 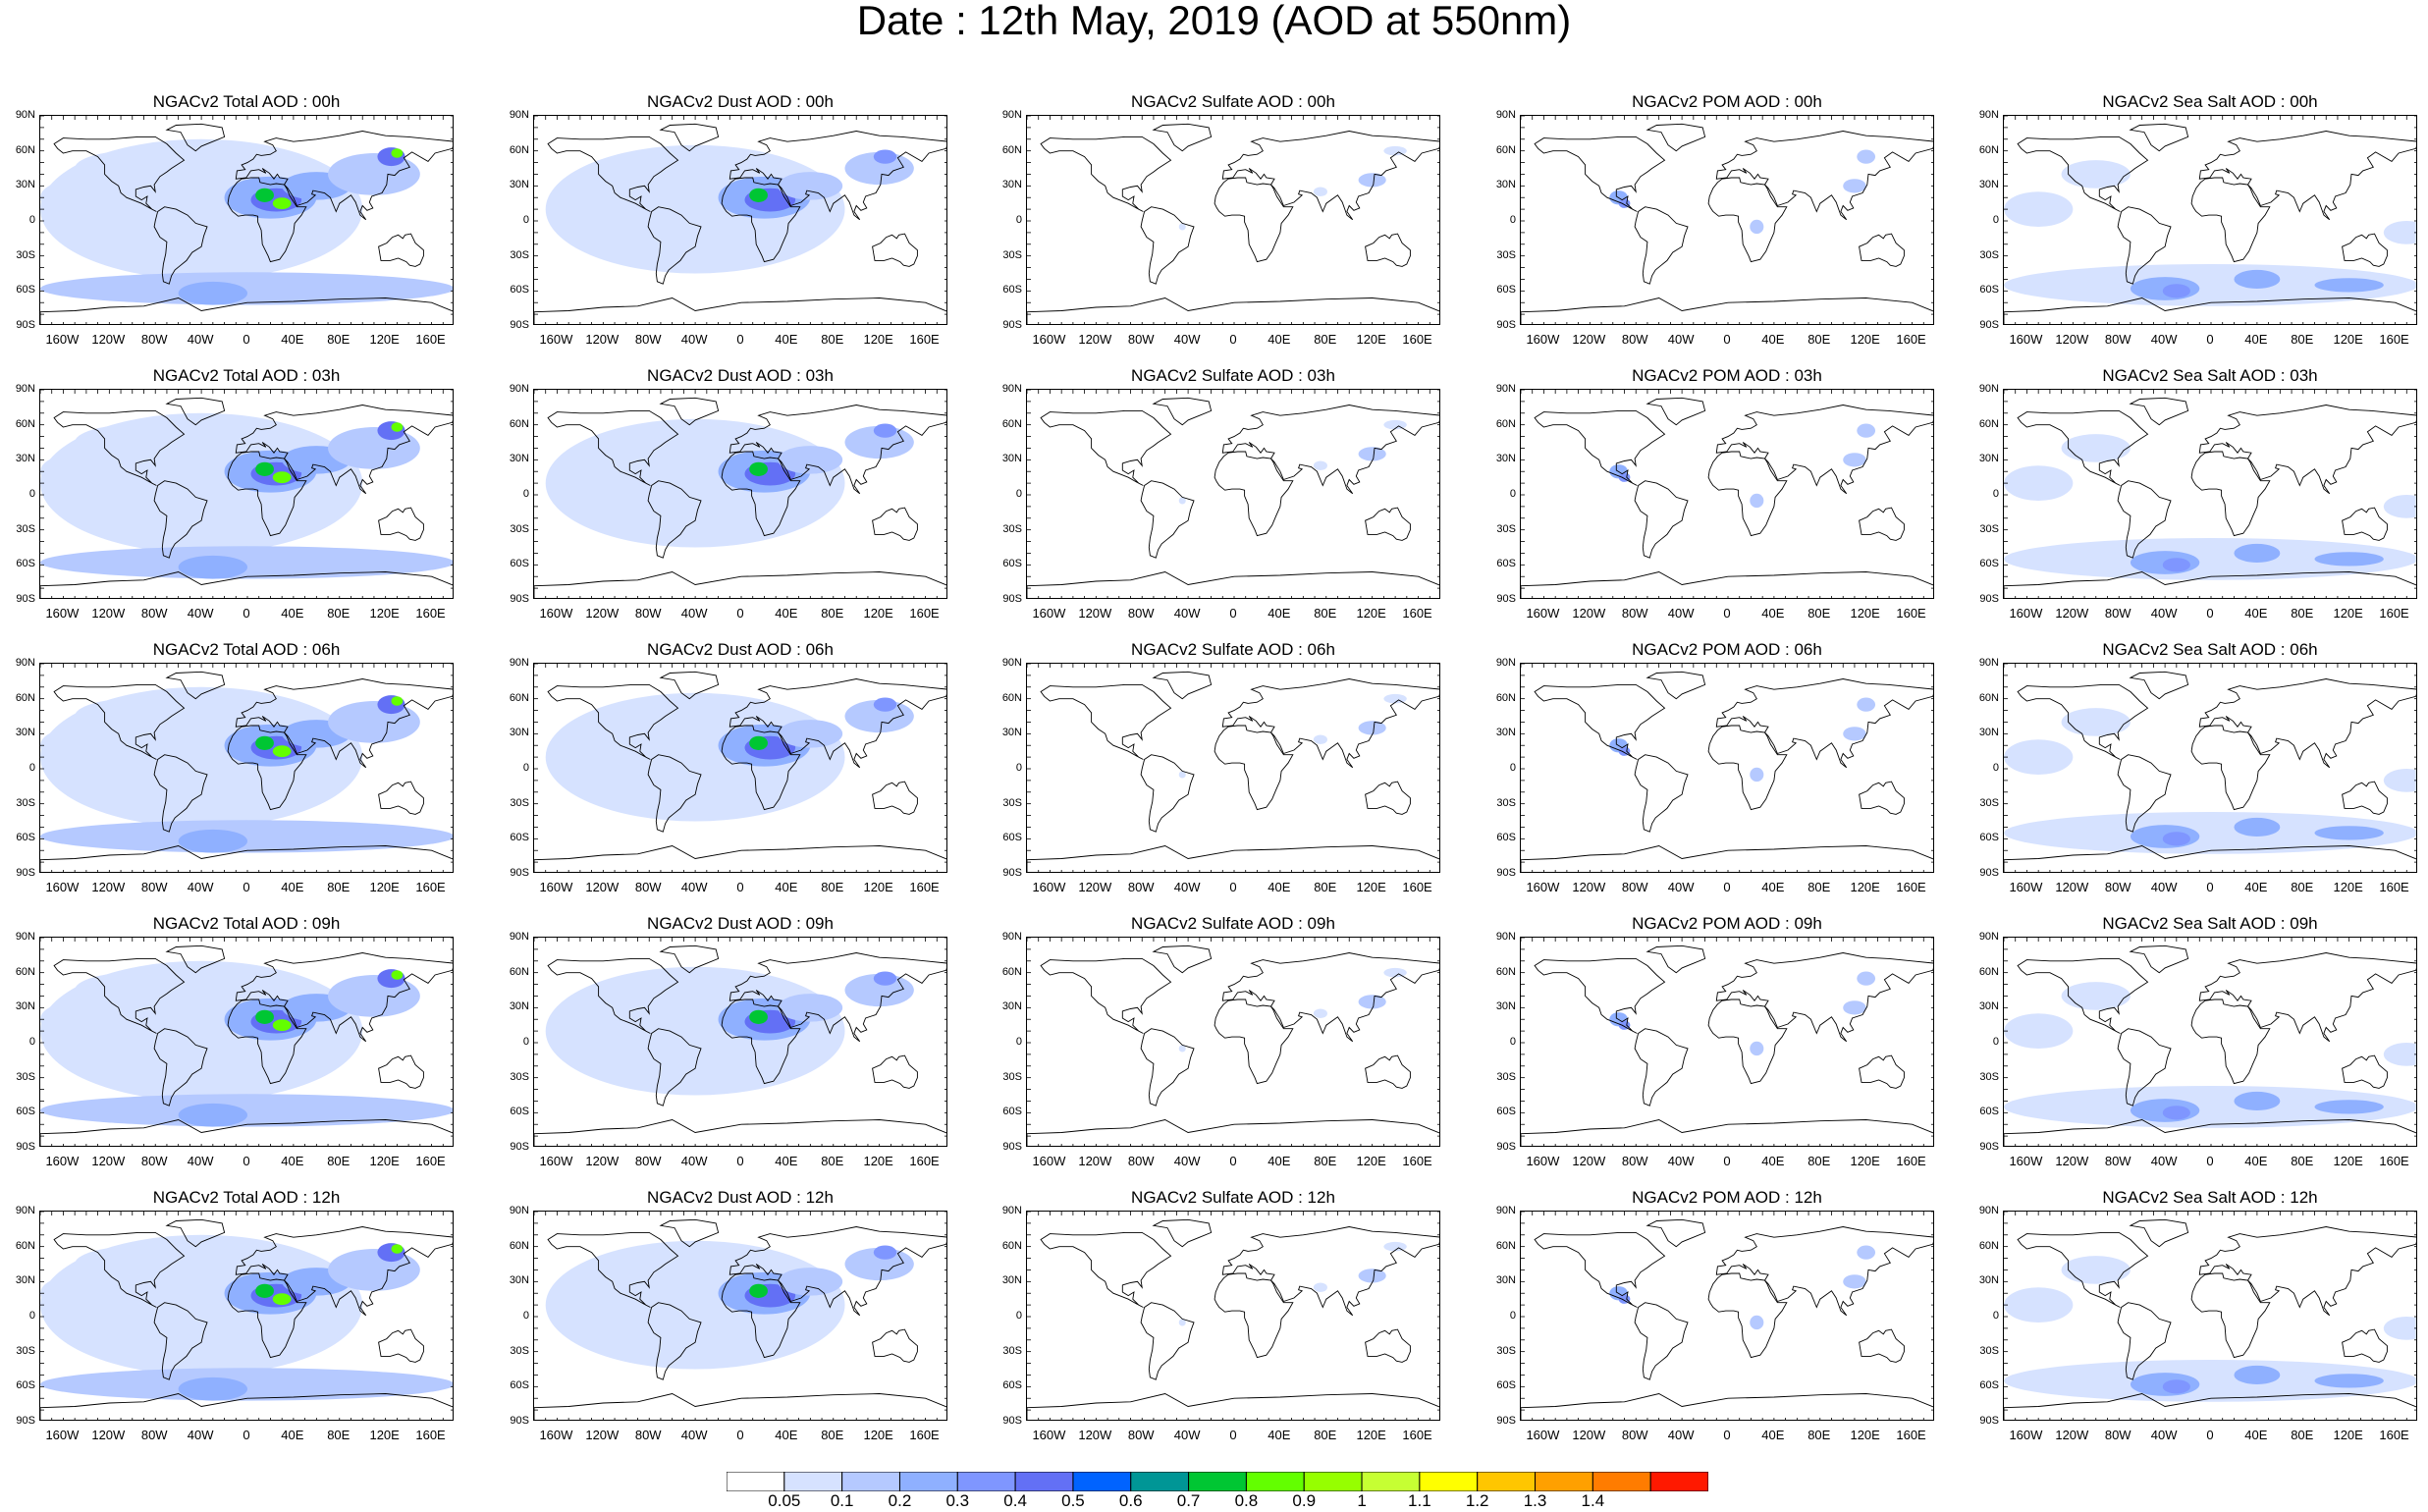 What do you see at coordinates (1506, 1147) in the screenshot?
I see `lat-label: 90S` at bounding box center [1506, 1147].